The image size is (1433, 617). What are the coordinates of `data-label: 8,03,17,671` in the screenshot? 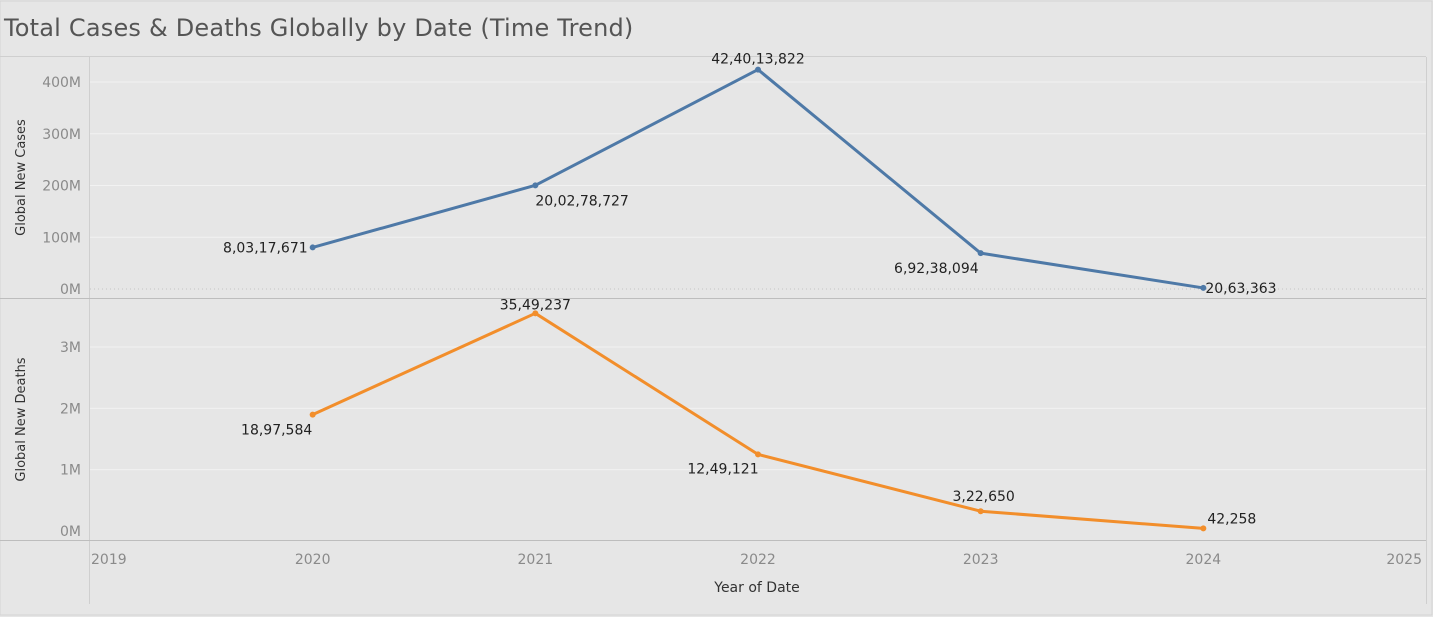 It's located at (265, 248).